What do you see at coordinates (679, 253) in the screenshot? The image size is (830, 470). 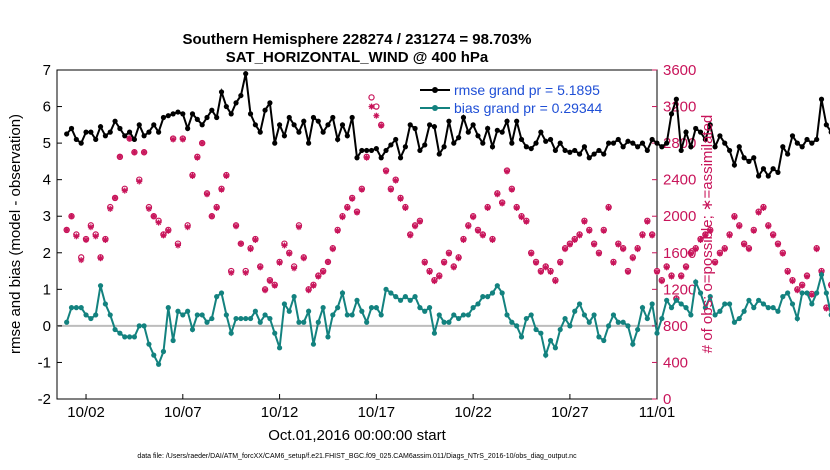 I see `right-tick-label: 1600` at bounding box center [679, 253].